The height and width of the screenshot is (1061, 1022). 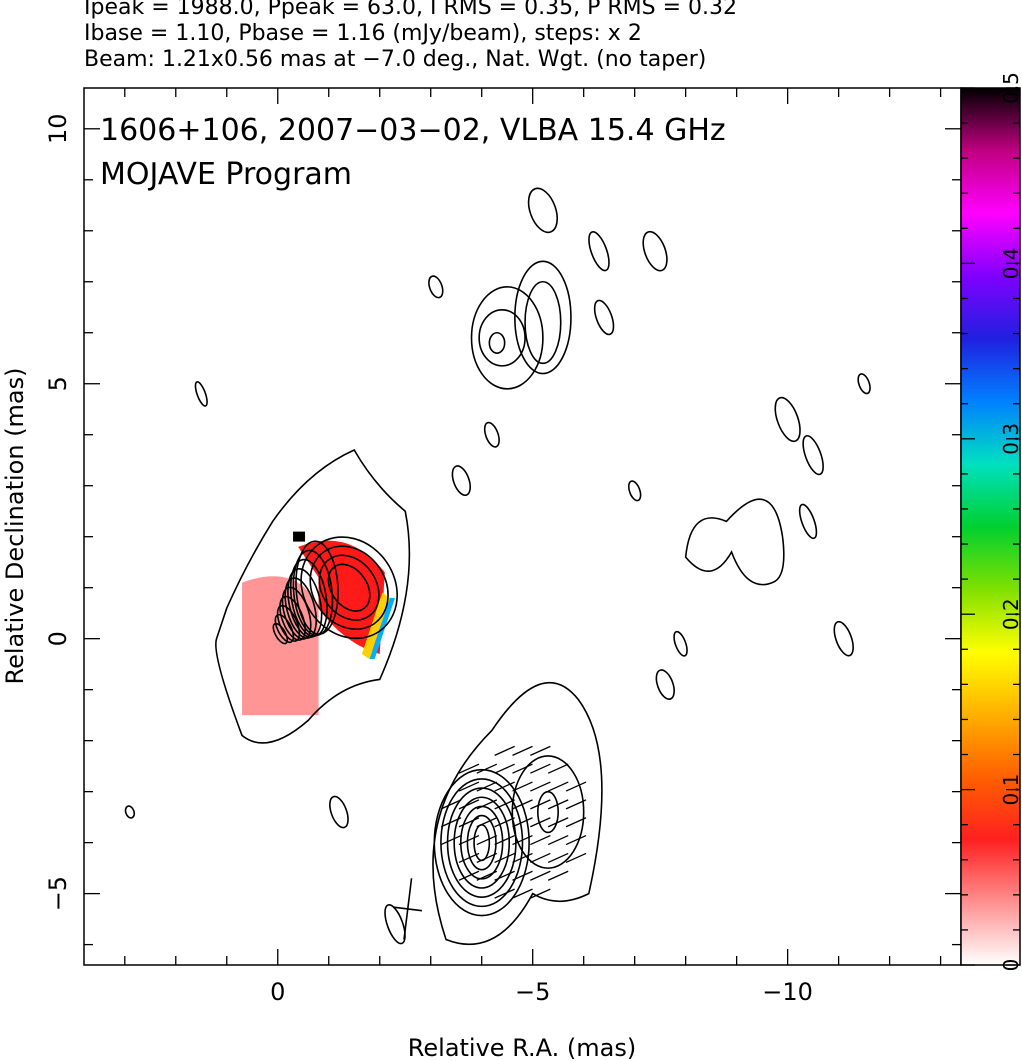 I want to click on pol-patch-jet, so click(x=341, y=597).